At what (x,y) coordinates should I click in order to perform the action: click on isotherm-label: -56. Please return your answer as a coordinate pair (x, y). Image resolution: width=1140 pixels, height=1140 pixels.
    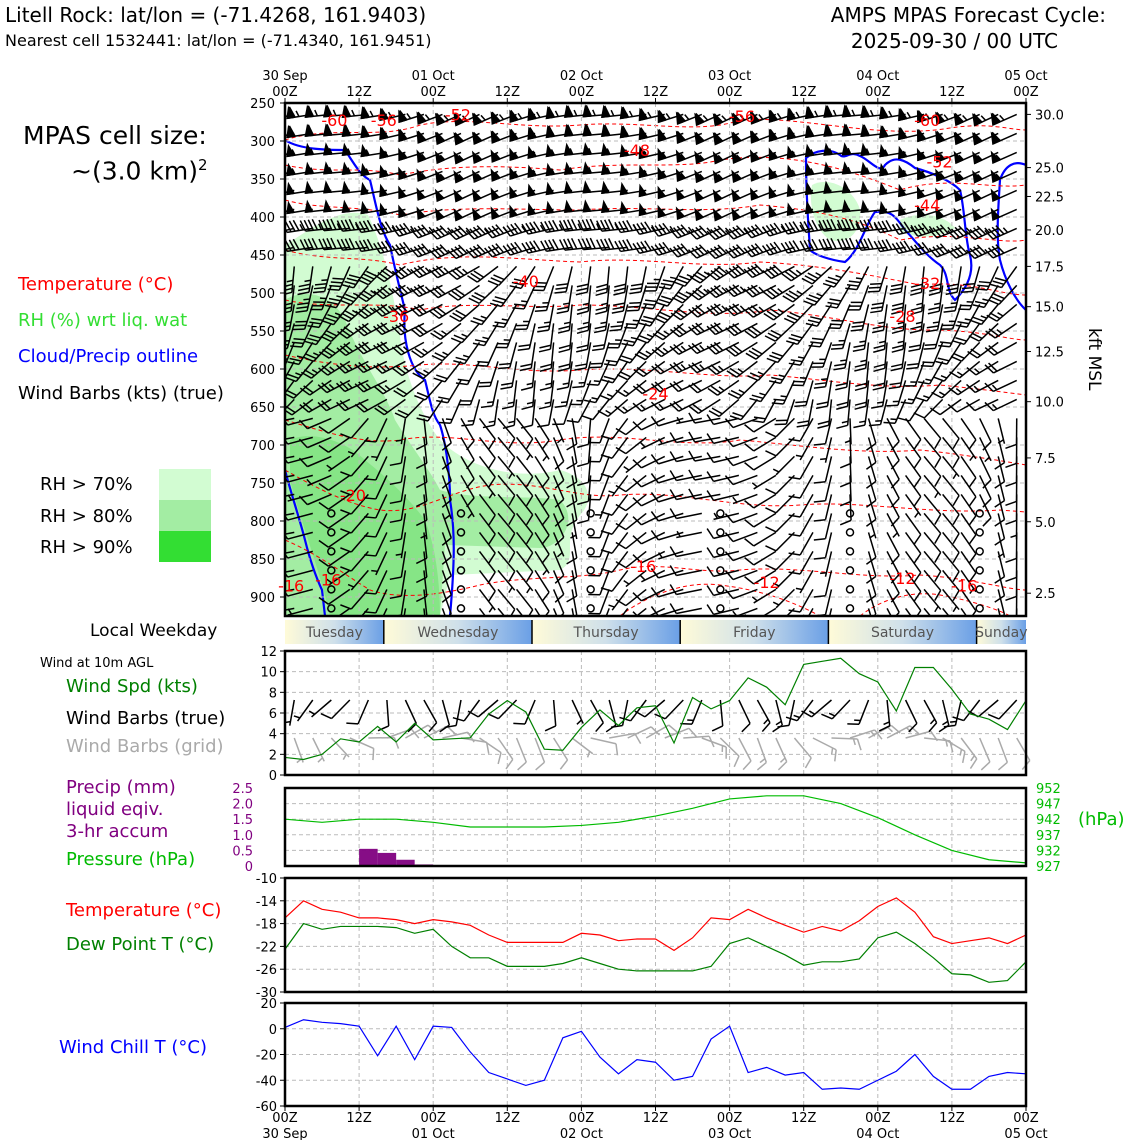
    Looking at the image, I should click on (384, 120).